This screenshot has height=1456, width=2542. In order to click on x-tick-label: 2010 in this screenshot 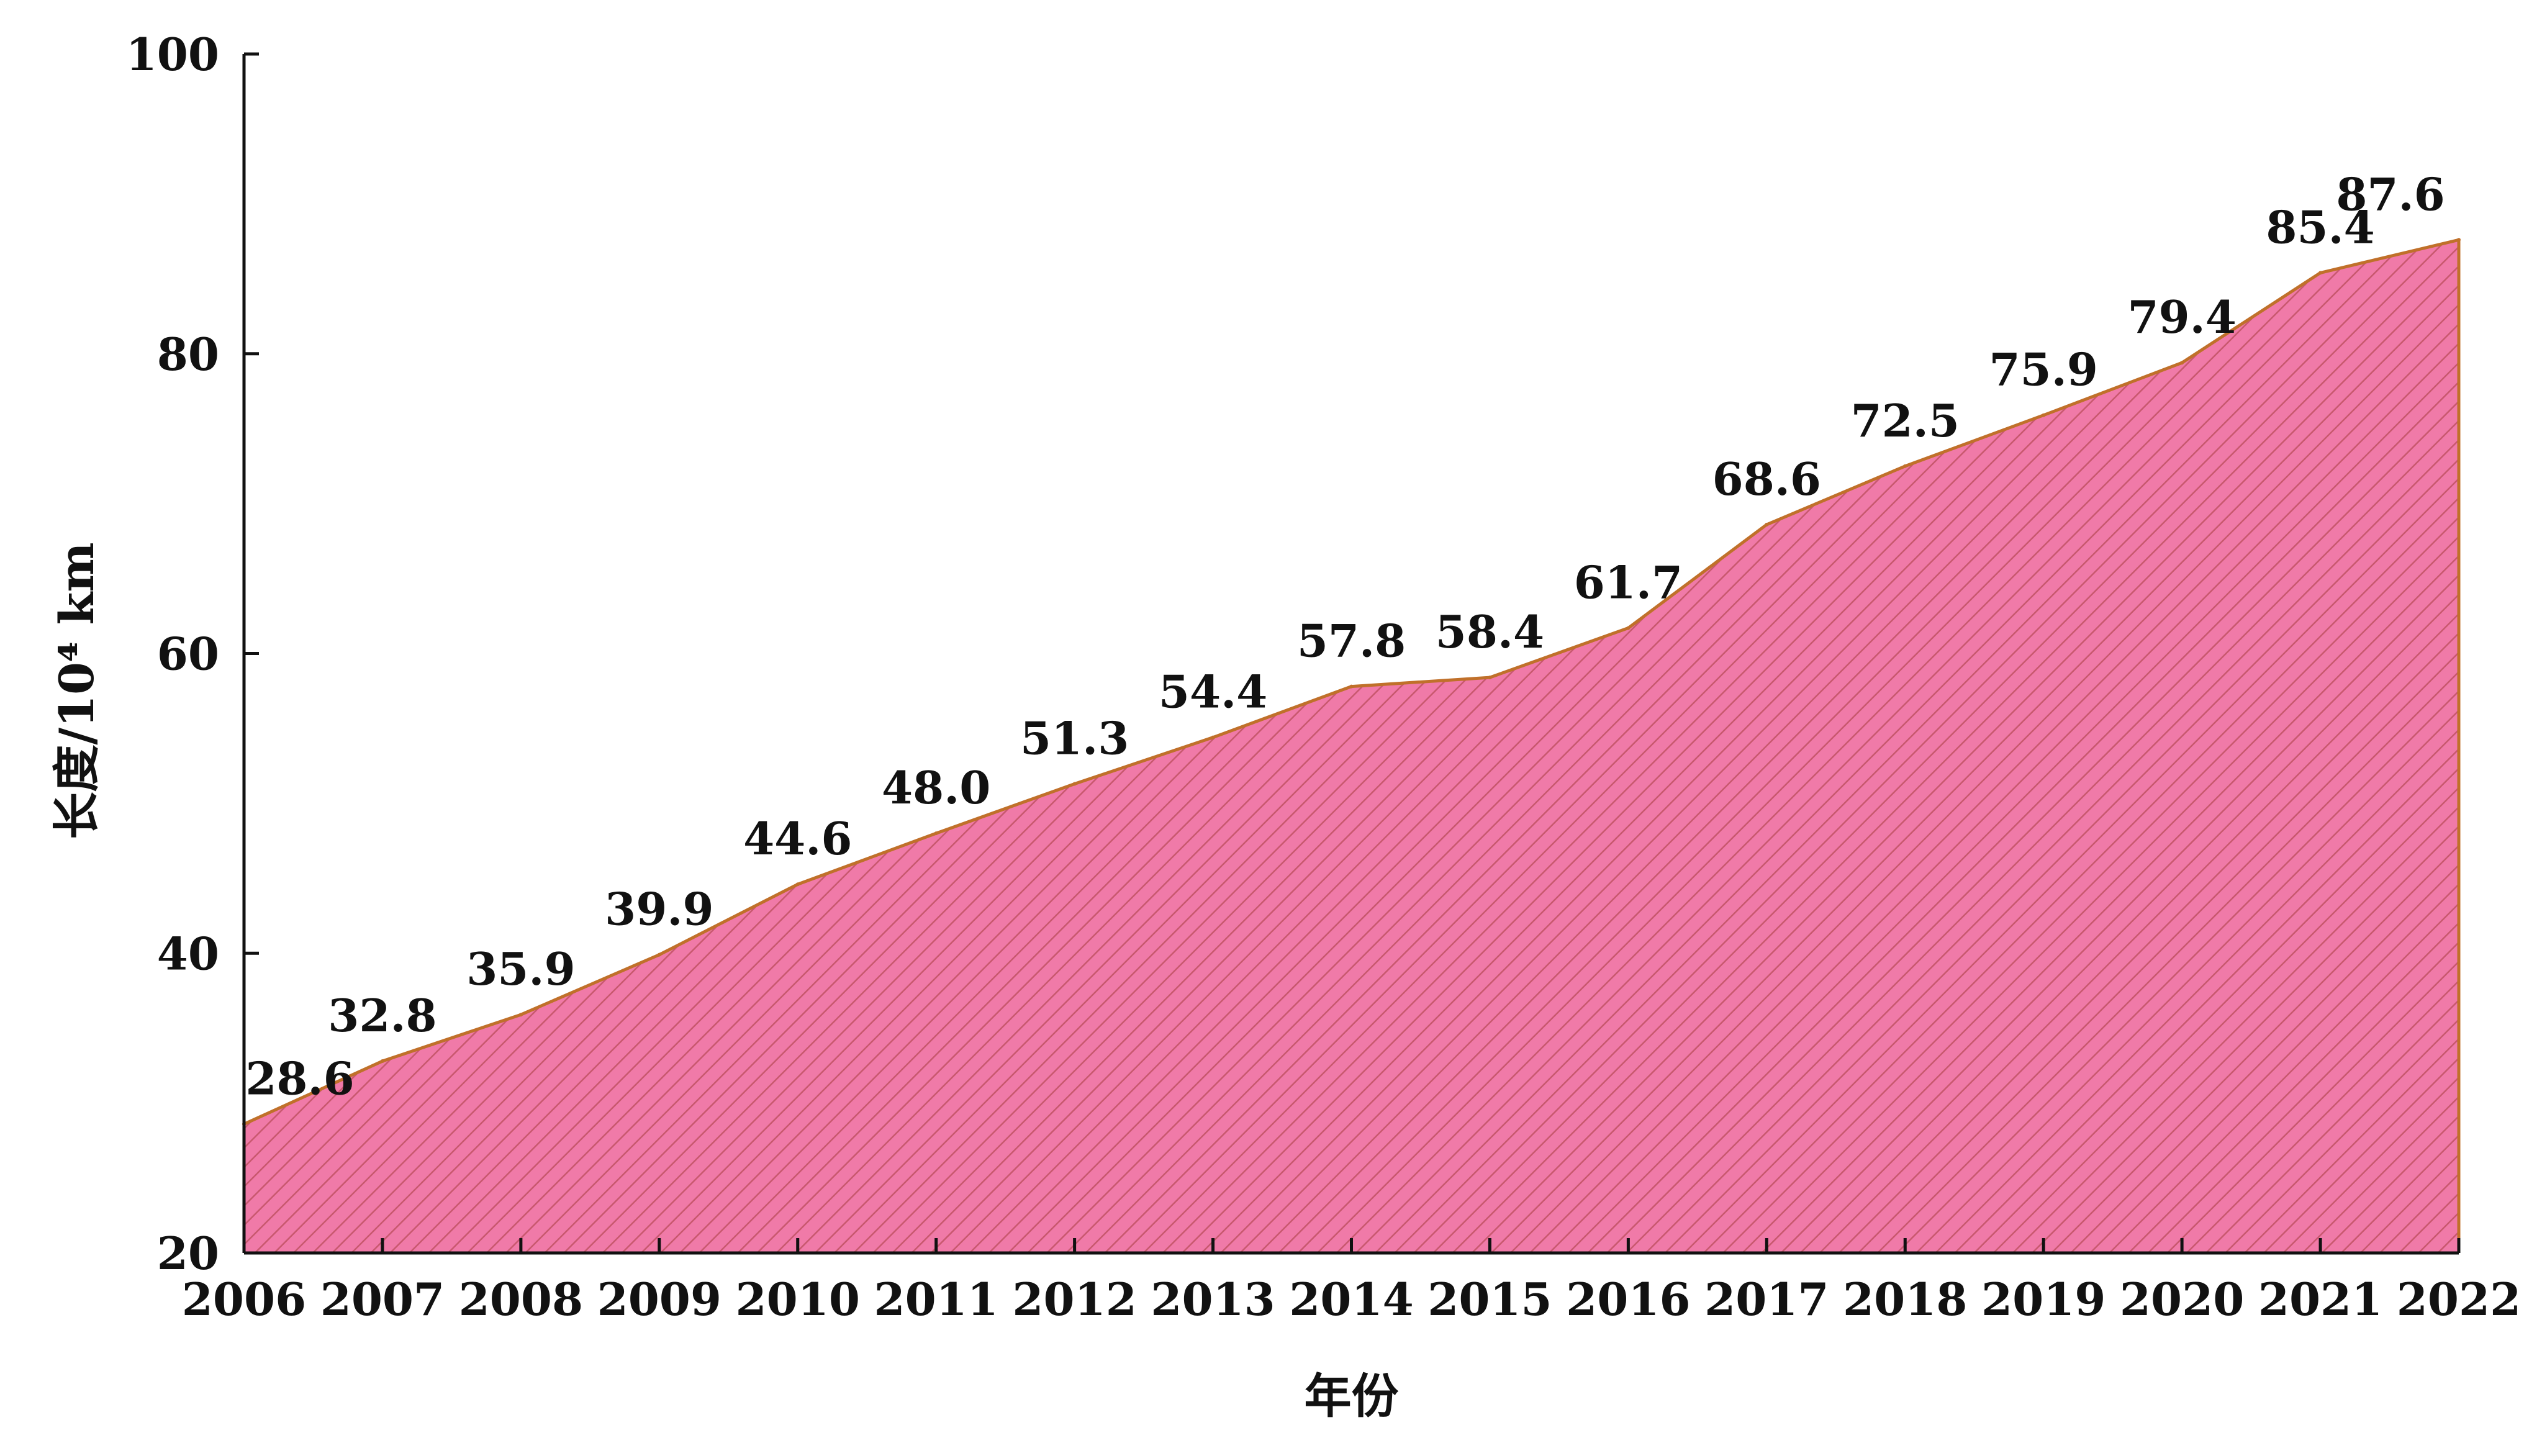, I will do `click(798, 1299)`.